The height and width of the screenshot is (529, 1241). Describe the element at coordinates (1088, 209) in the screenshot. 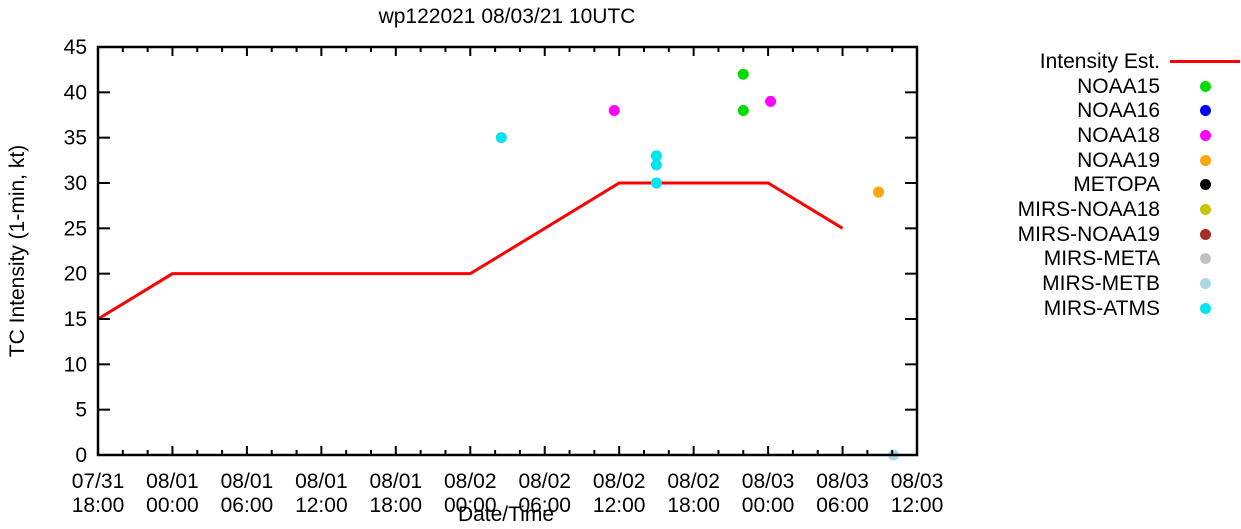

I see `legend-label: MIRS-NOAA18` at that location.